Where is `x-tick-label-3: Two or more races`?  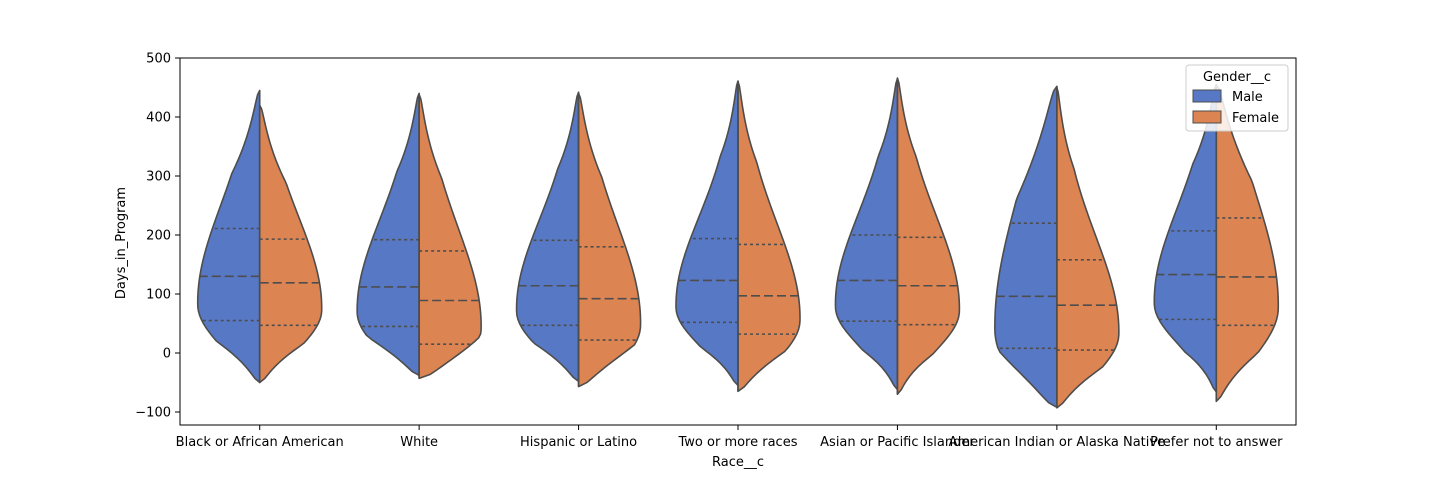 x-tick-label-3: Two or more races is located at coordinates (738, 442).